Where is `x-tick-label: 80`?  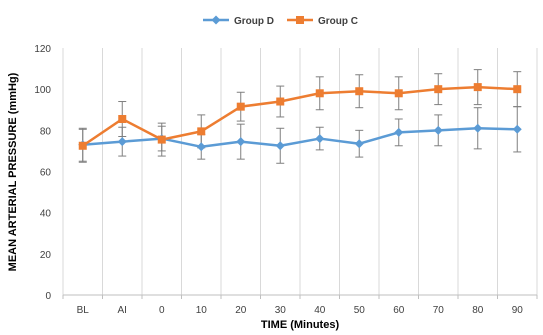 x-tick-label: 80 is located at coordinates (478, 310).